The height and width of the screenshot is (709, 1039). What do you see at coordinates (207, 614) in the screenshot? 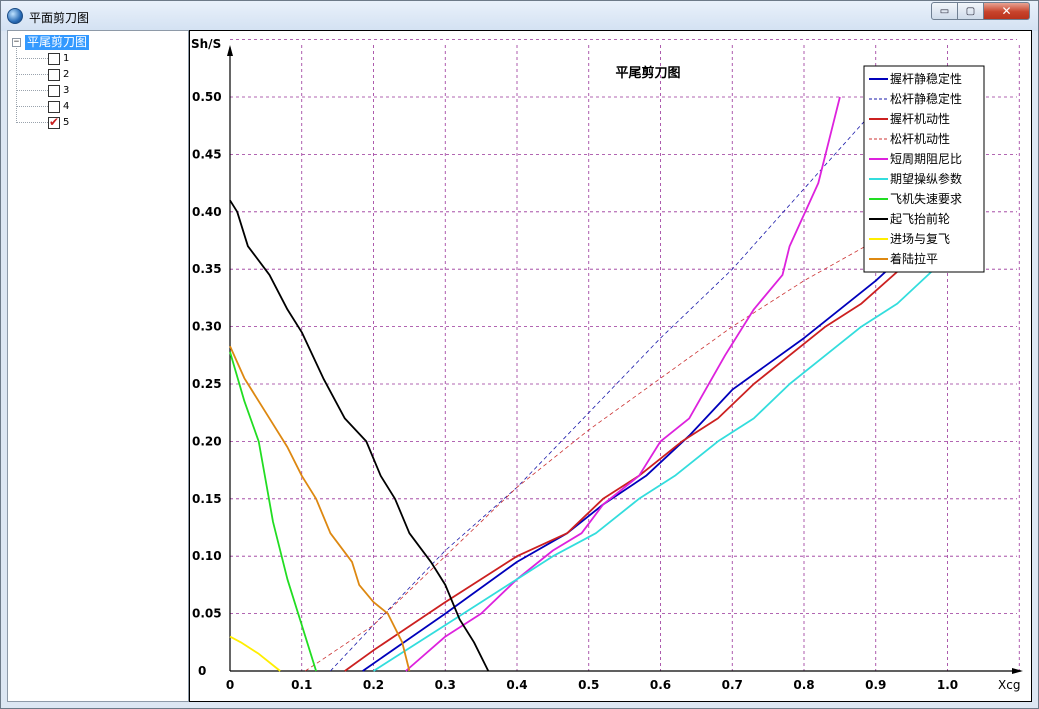
I see `y-tick-label: 0.05` at bounding box center [207, 614].